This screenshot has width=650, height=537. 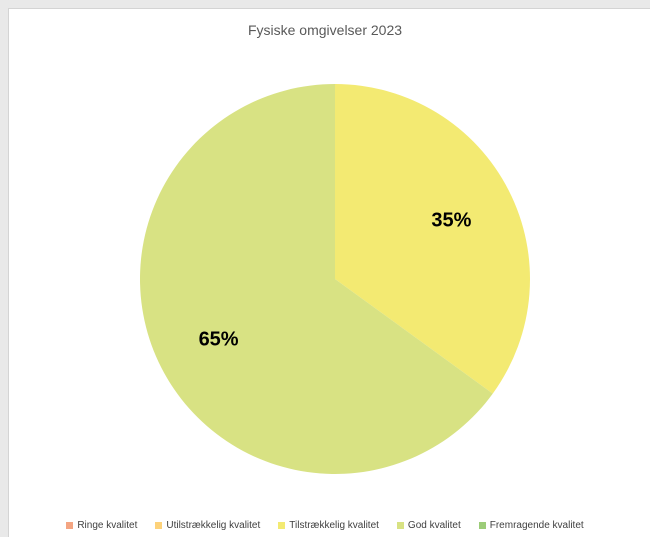 What do you see at coordinates (434, 525) in the screenshot?
I see `legend-label: God kvalitet` at bounding box center [434, 525].